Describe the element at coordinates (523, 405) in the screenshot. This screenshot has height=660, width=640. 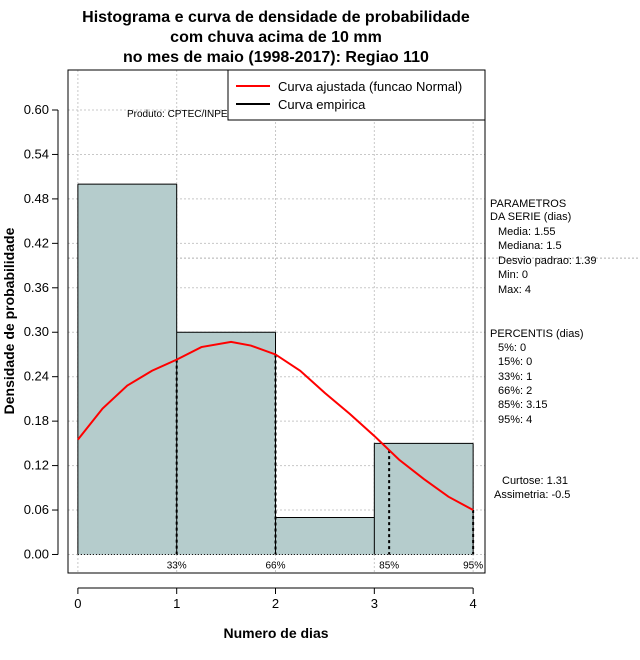
I see `percentil-85: 85%: 3.15` at that location.